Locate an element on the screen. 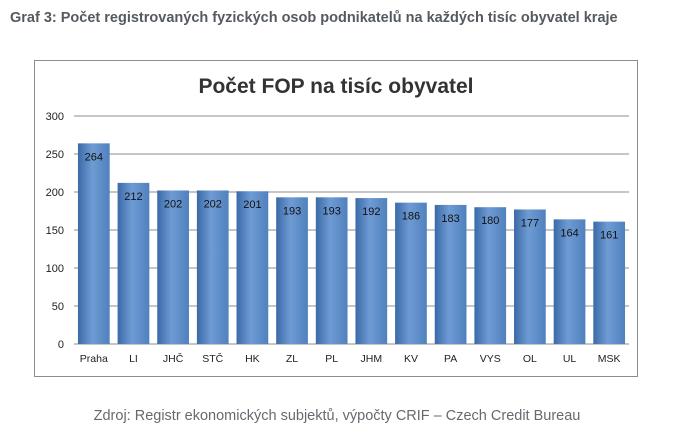 This screenshot has width=674, height=429. x-tick-label: STČ is located at coordinates (212, 358).